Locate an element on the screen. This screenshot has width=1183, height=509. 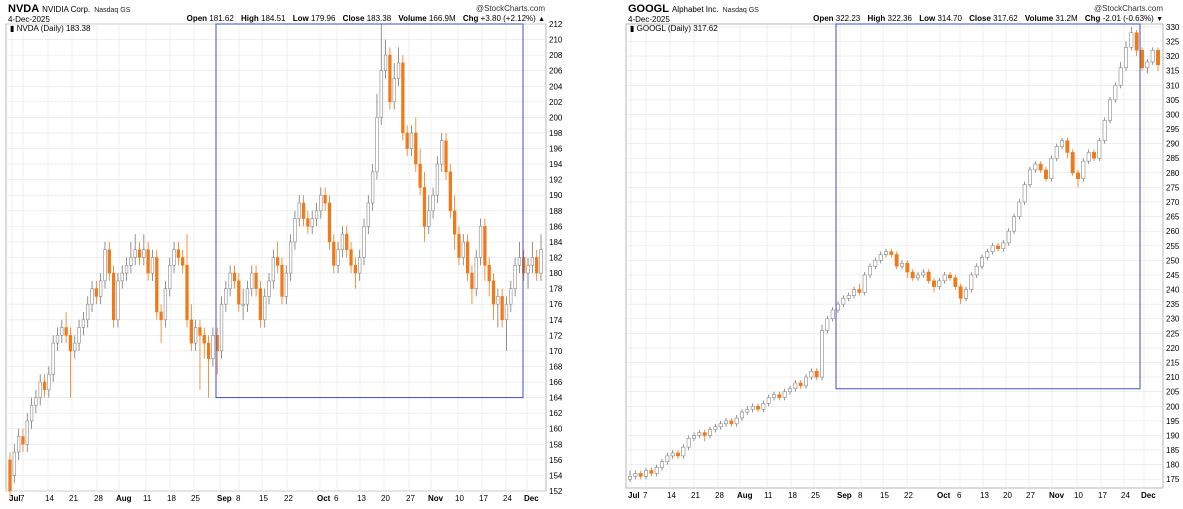
symbol: GOOGL is located at coordinates (648, 9).